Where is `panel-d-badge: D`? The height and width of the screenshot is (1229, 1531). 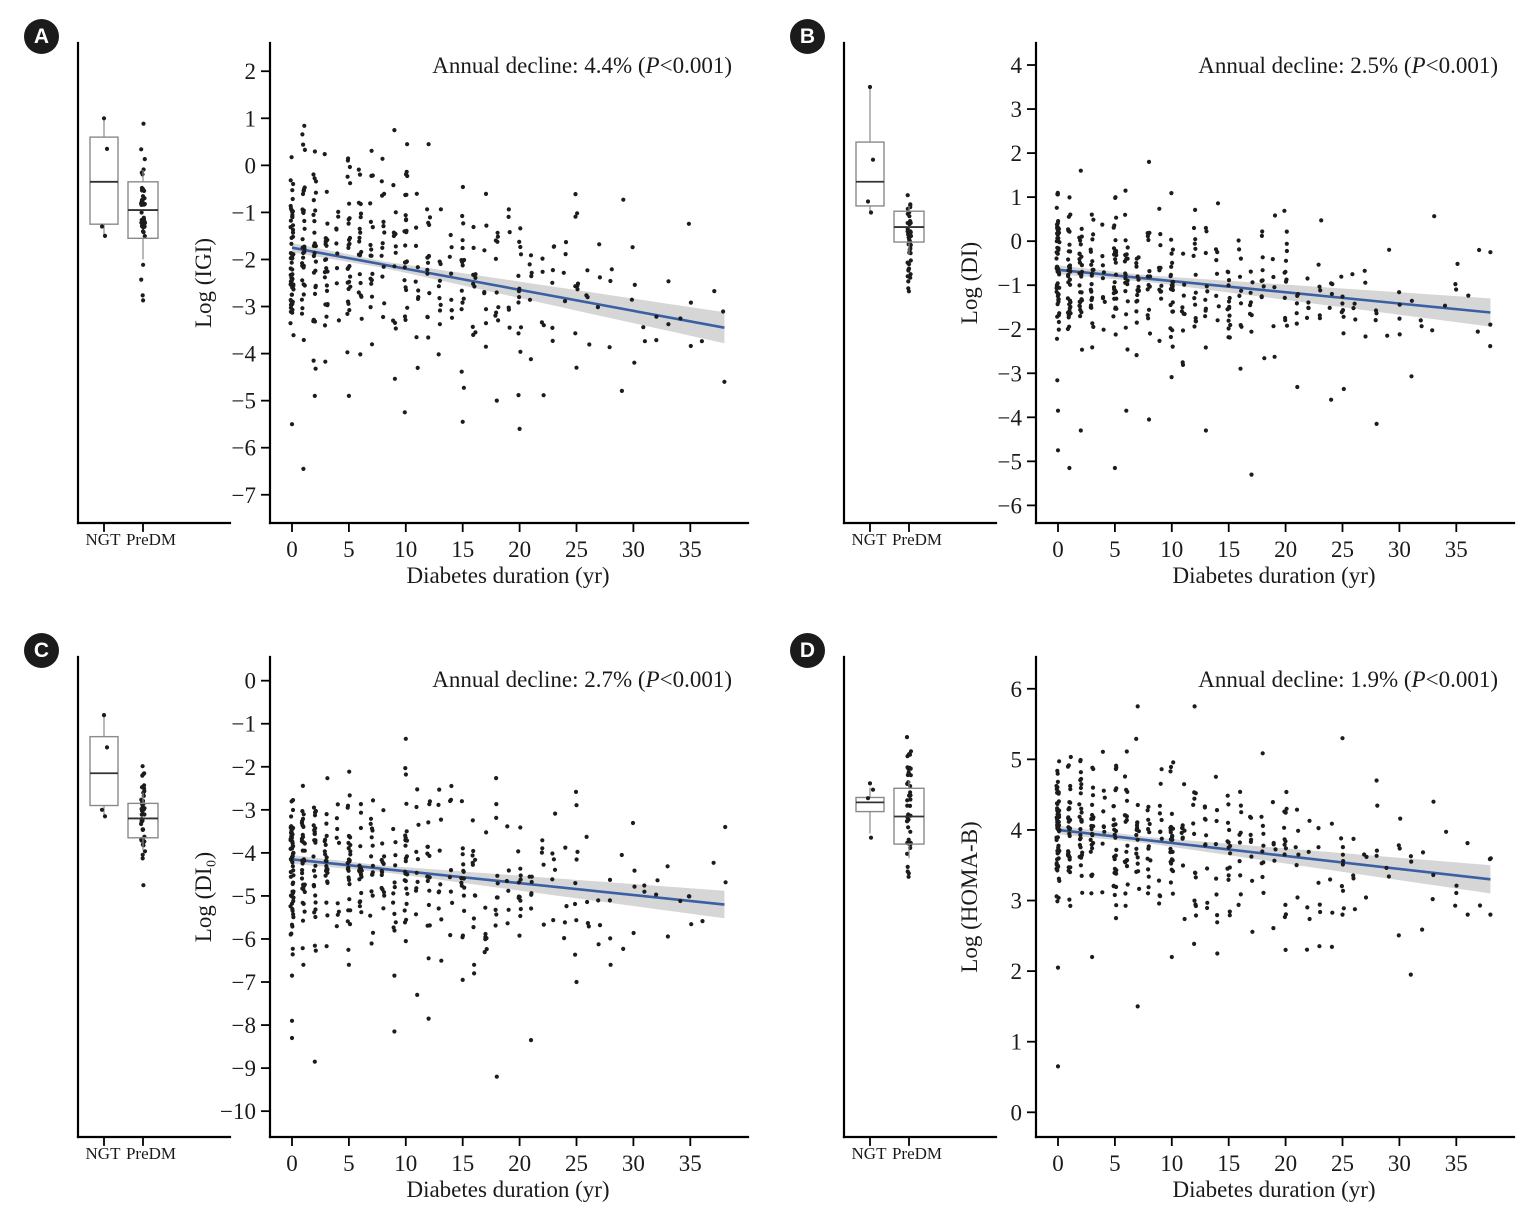
panel-d-badge: D is located at coordinates (807, 650).